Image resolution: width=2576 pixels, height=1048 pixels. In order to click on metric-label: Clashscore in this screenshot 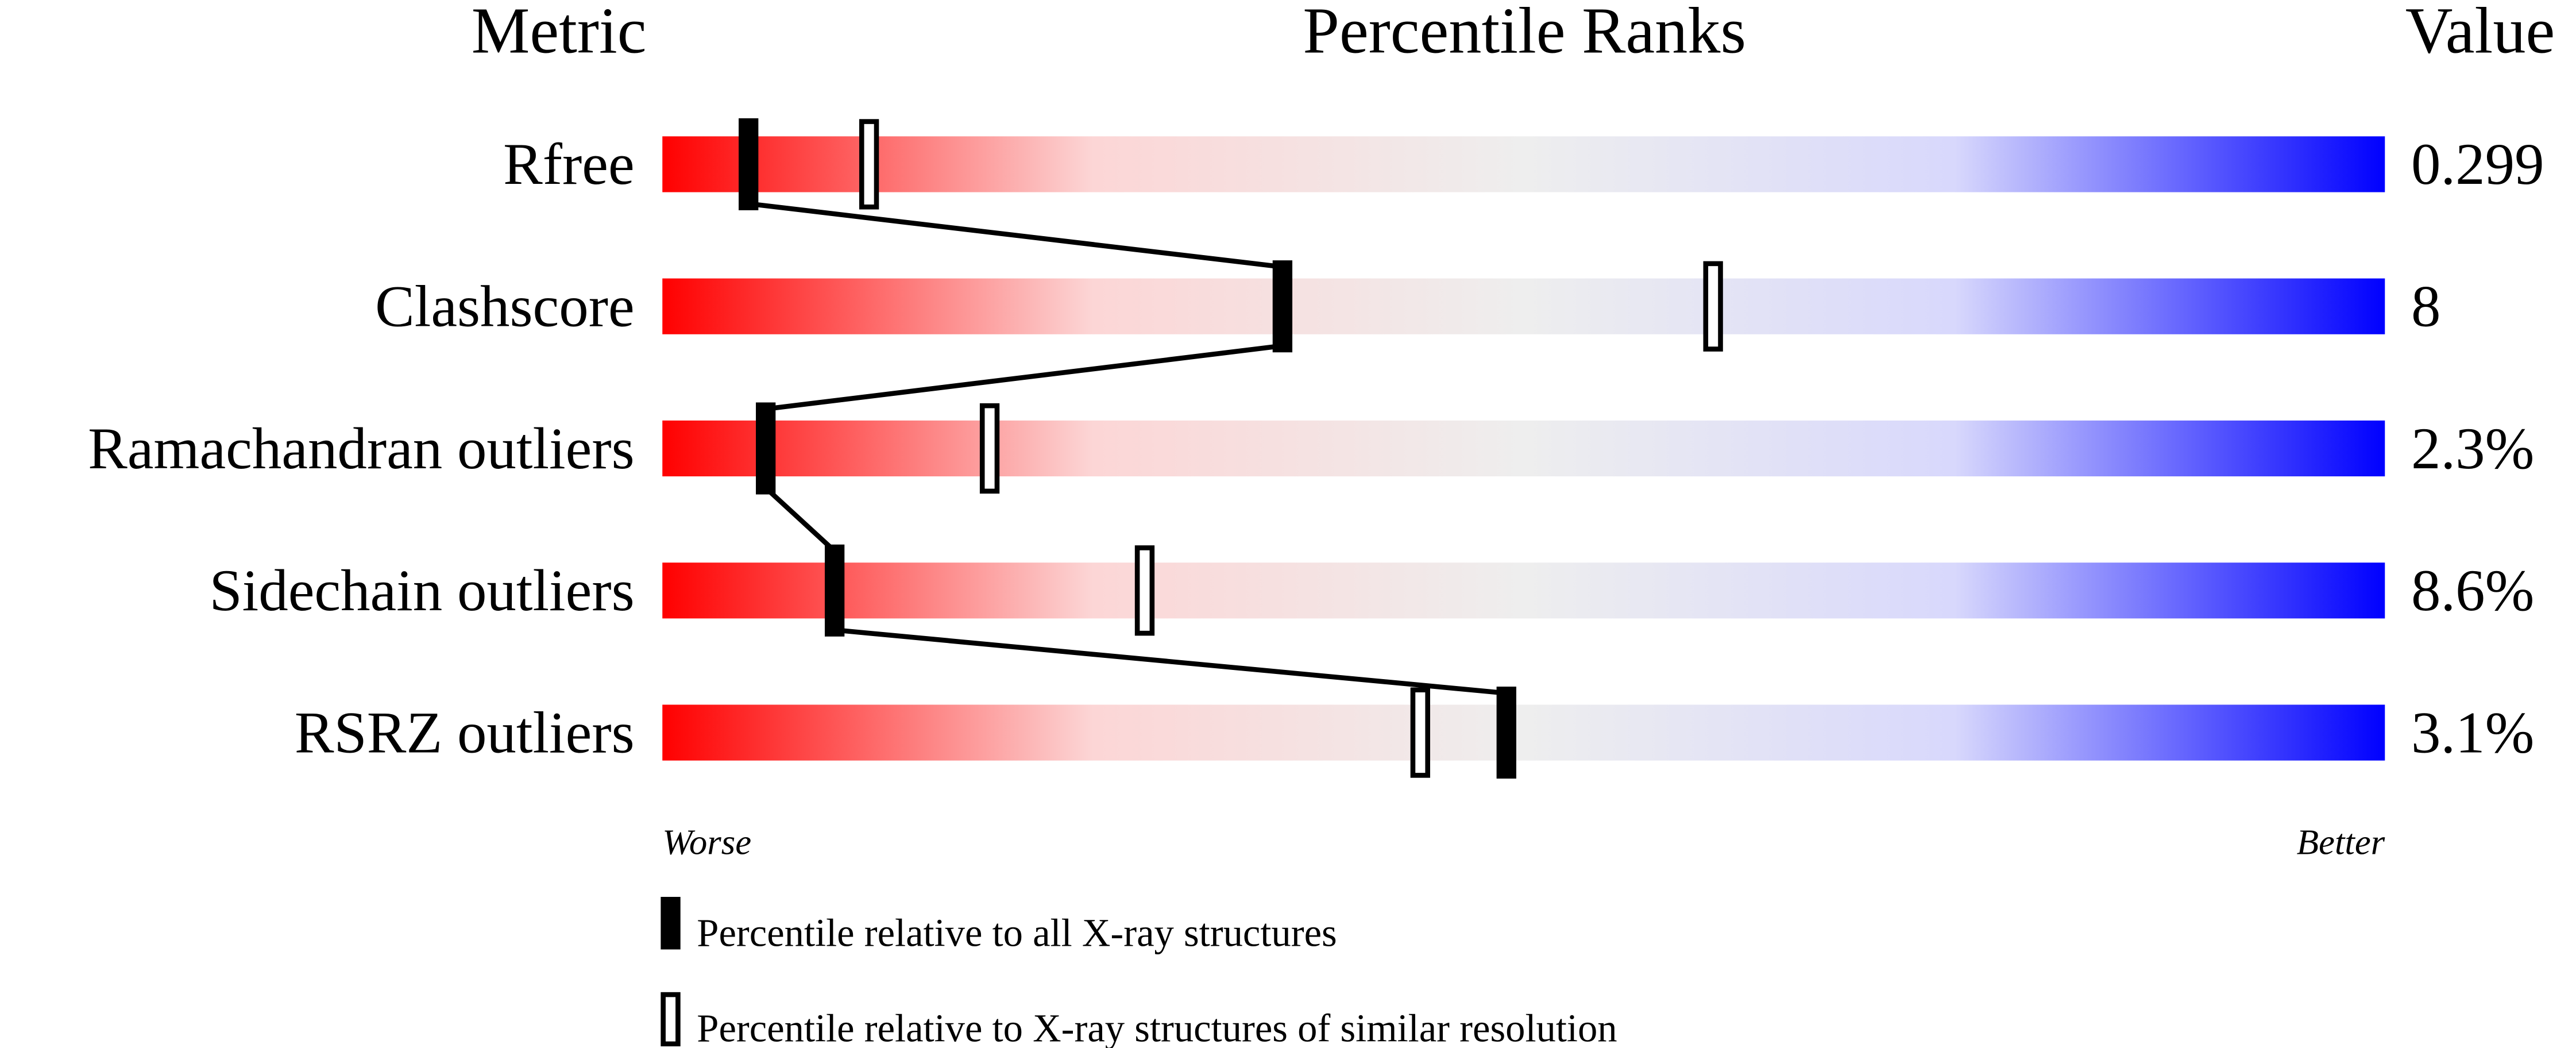, I will do `click(505, 306)`.